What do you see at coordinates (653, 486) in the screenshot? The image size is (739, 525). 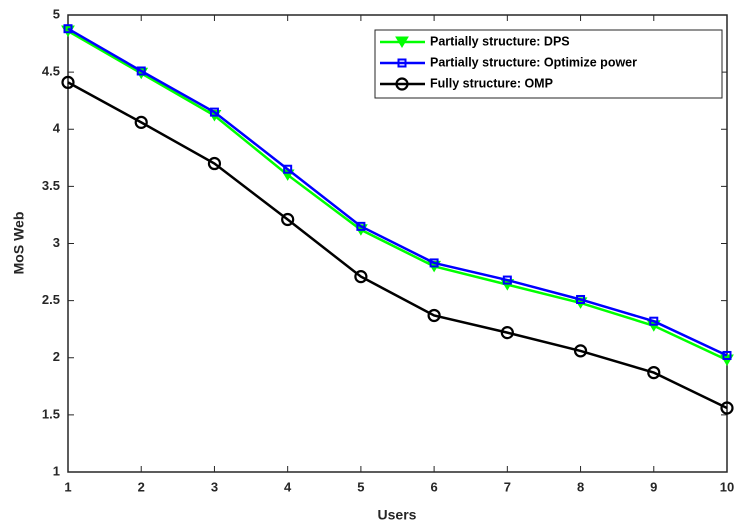 I see `x-tick-label: 9` at bounding box center [653, 486].